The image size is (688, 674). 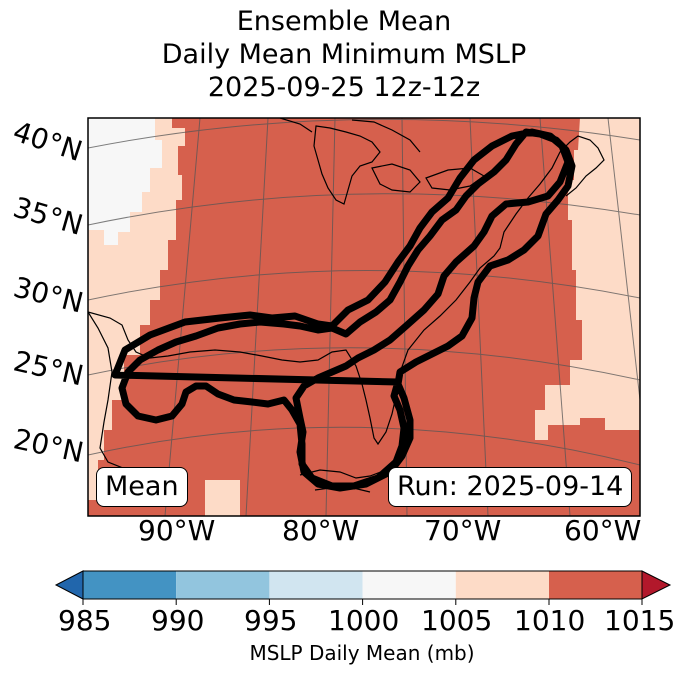 I want to click on colorbar, so click(x=363, y=587).